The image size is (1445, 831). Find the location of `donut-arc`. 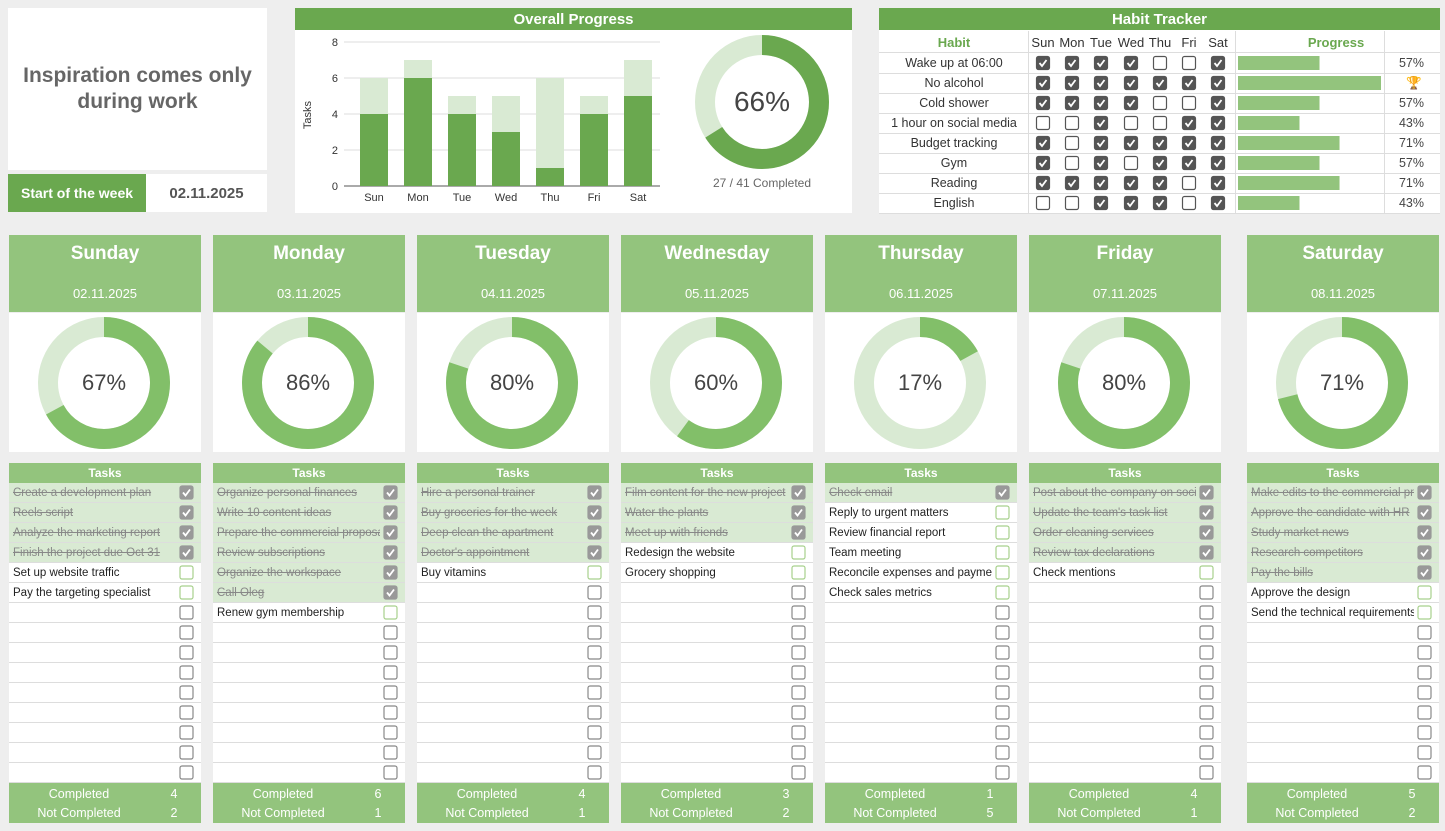

donut-arc is located at coordinates (512, 383).